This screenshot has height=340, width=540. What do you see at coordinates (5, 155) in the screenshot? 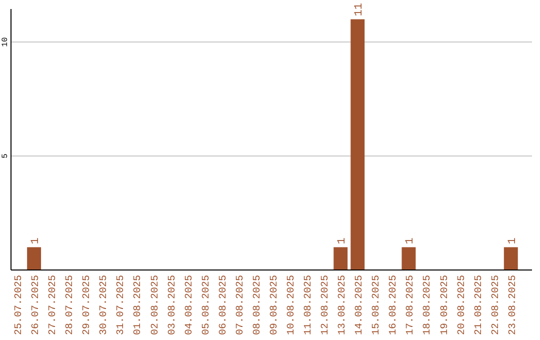
I see `y-tick-label: 5` at bounding box center [5, 155].